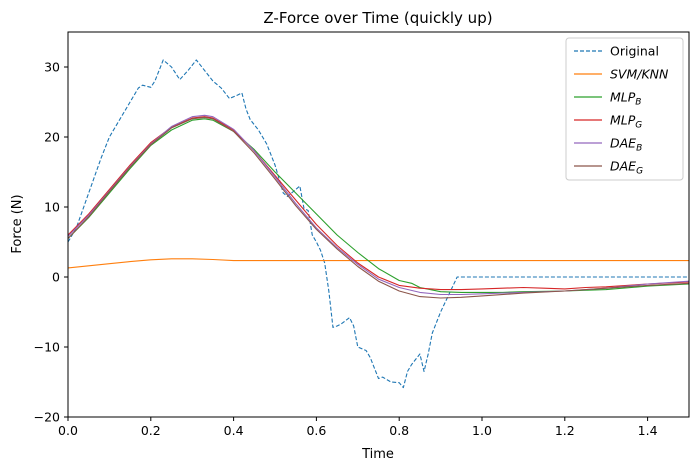 Image resolution: width=698 pixels, height=470 pixels. I want to click on x-tick-label: 0.8, so click(399, 430).